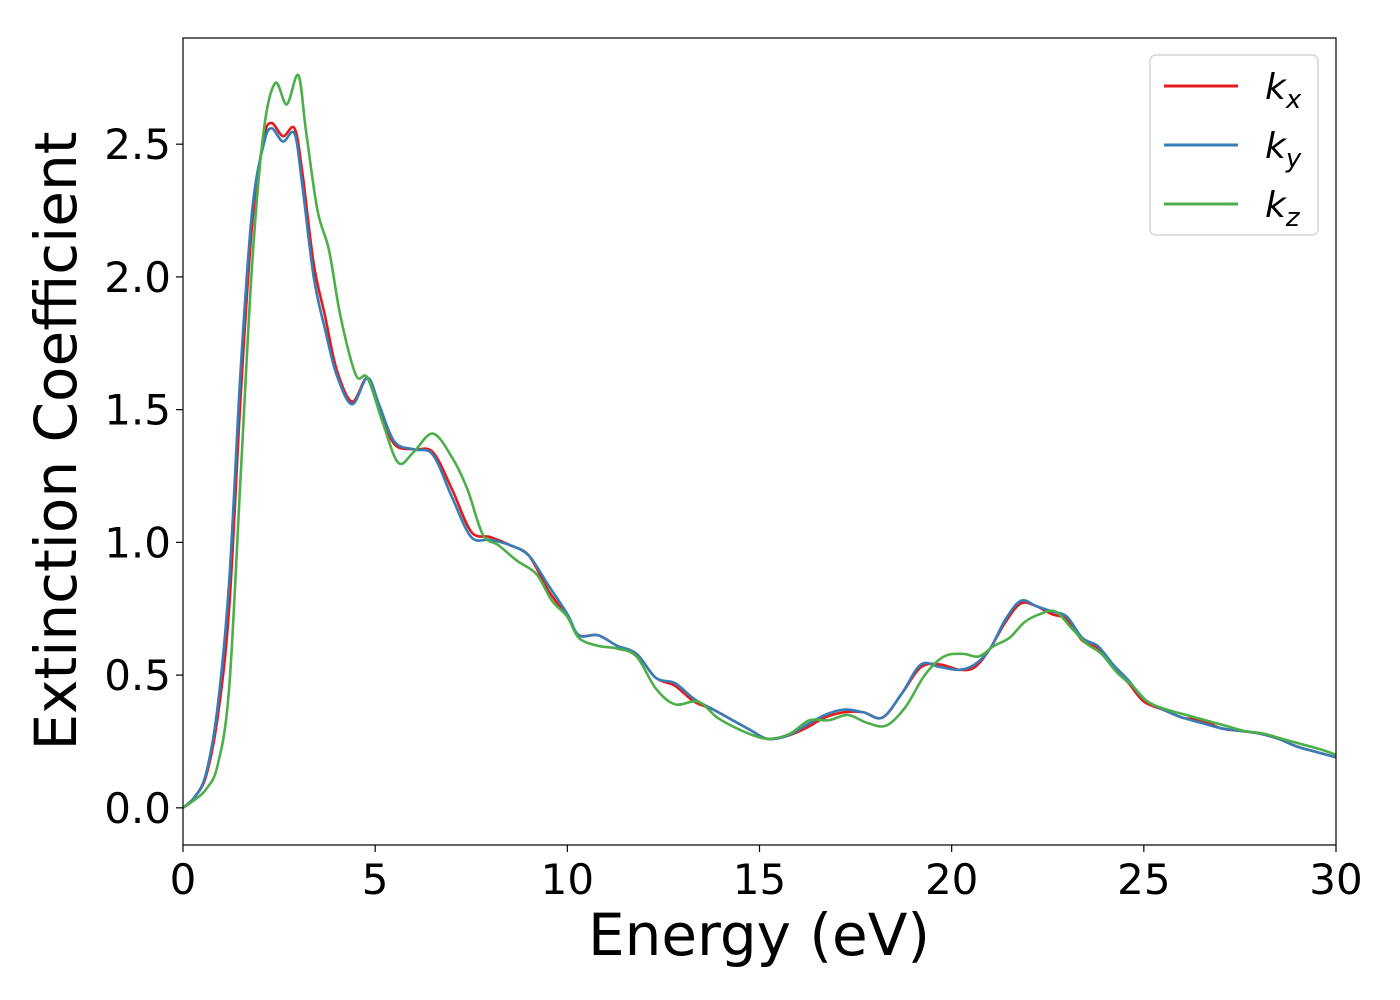  I want to click on y-tick-label: 0.5, so click(137, 675).